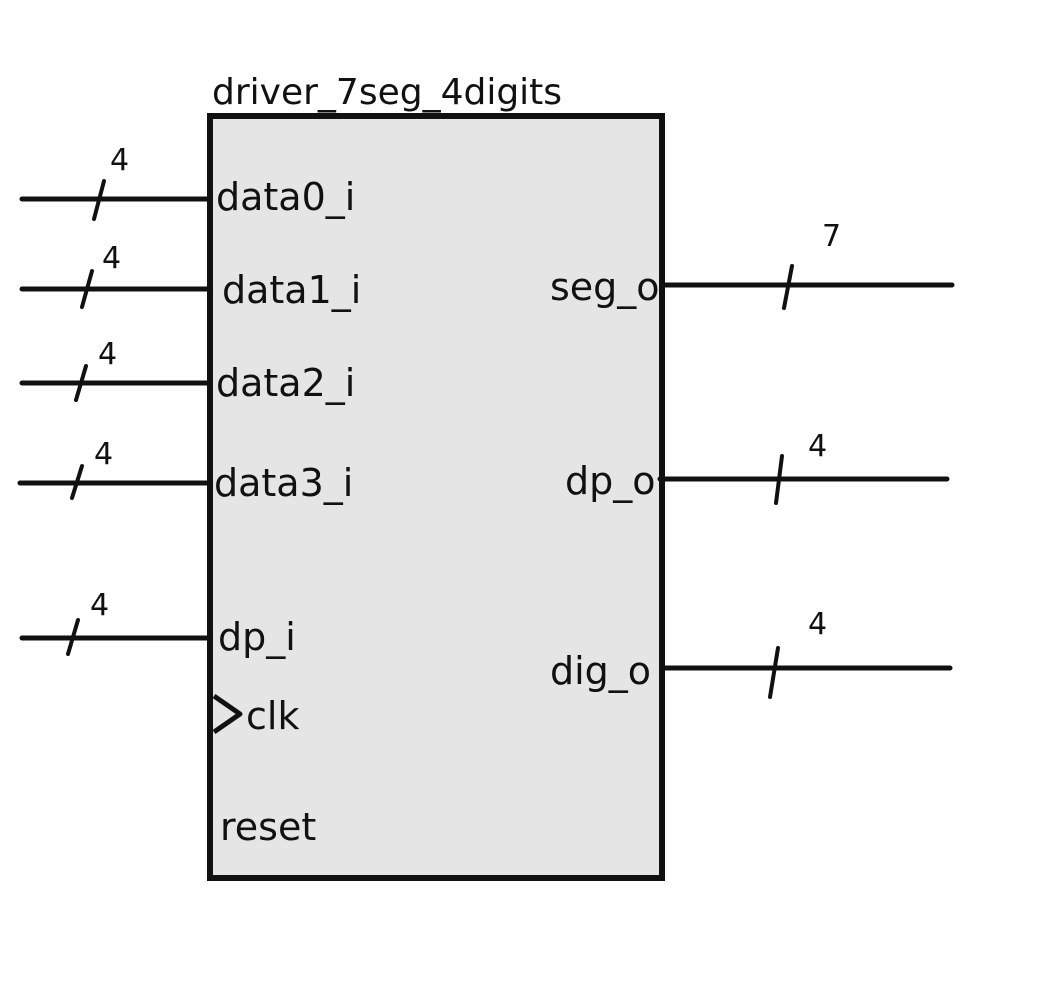 Image resolution: width=1042 pixels, height=1000 pixels. I want to click on input-port-data2: 4 data2_i, so click(187, 371).